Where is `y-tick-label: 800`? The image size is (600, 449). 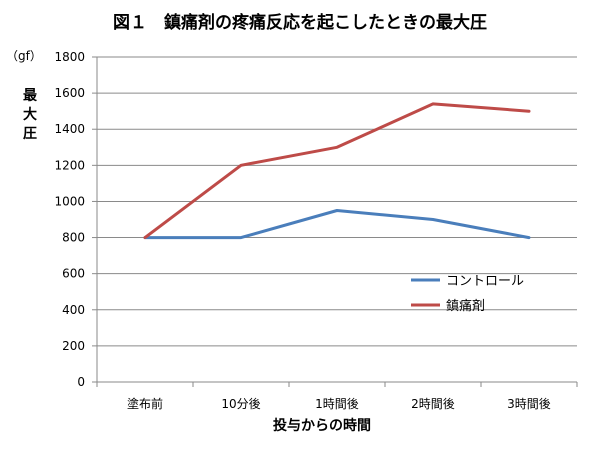
y-tick-label: 800 is located at coordinates (73, 238).